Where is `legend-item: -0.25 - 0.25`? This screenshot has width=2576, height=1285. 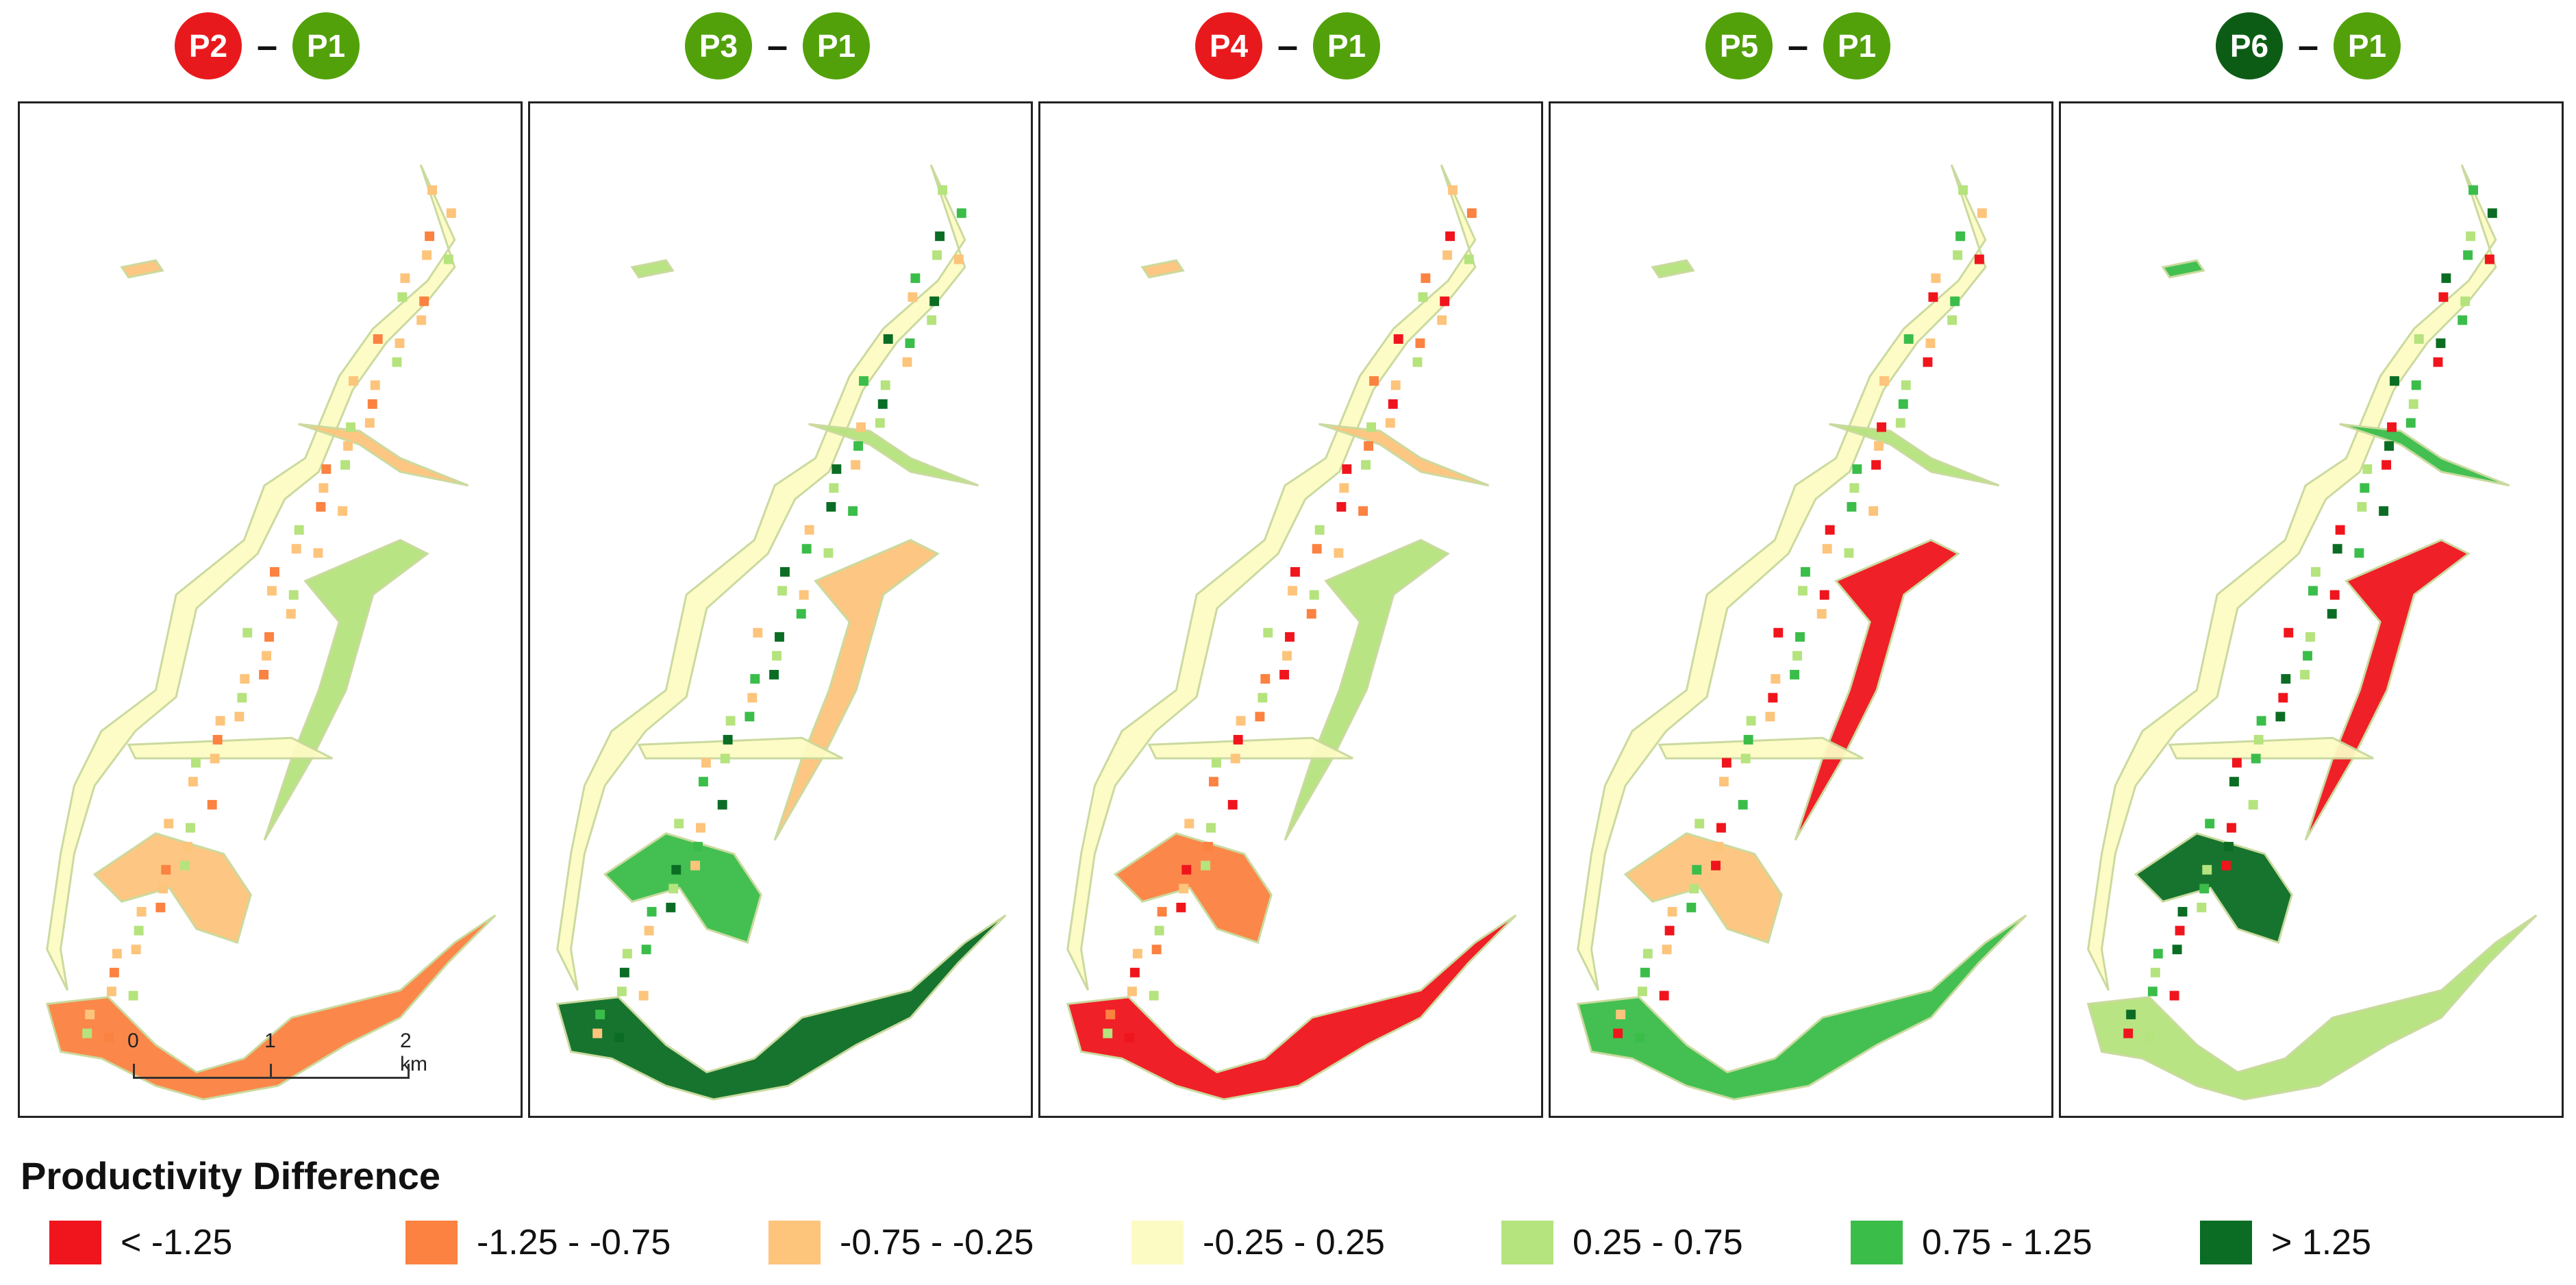
legend-item: -0.25 - 0.25 is located at coordinates (1258, 1242).